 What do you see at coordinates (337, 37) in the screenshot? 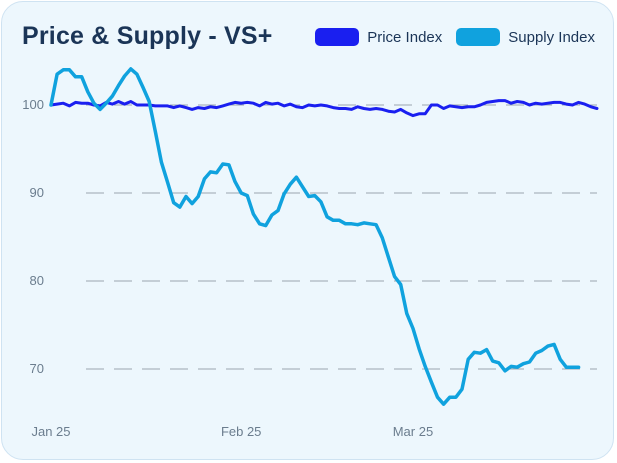
I see `legend-swatch-price` at bounding box center [337, 37].